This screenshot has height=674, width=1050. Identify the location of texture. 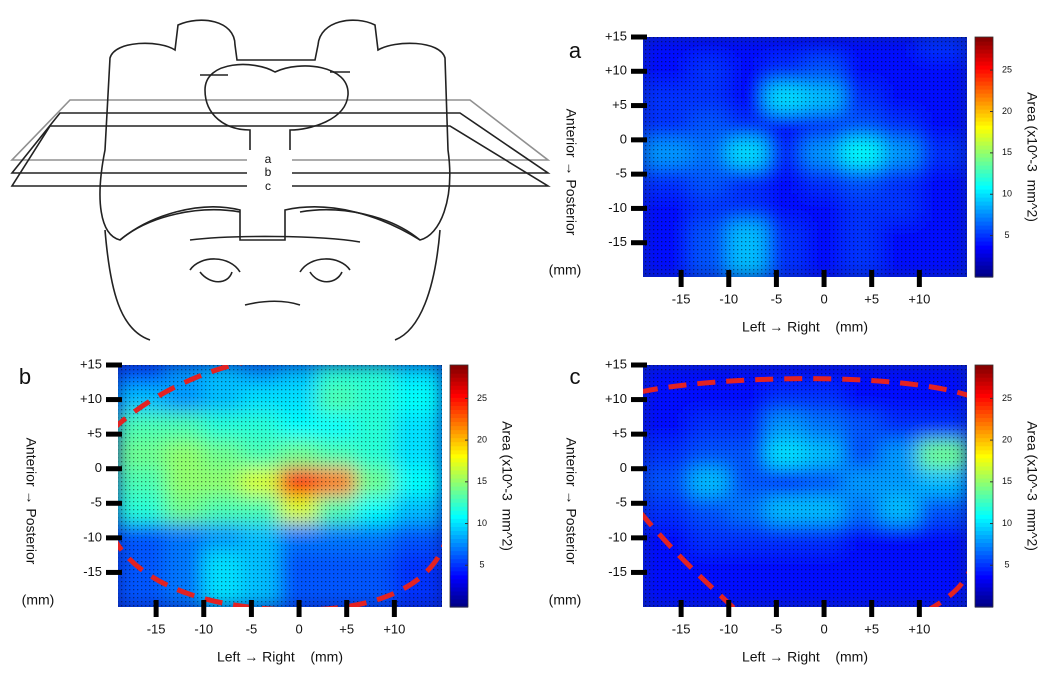
(280, 486).